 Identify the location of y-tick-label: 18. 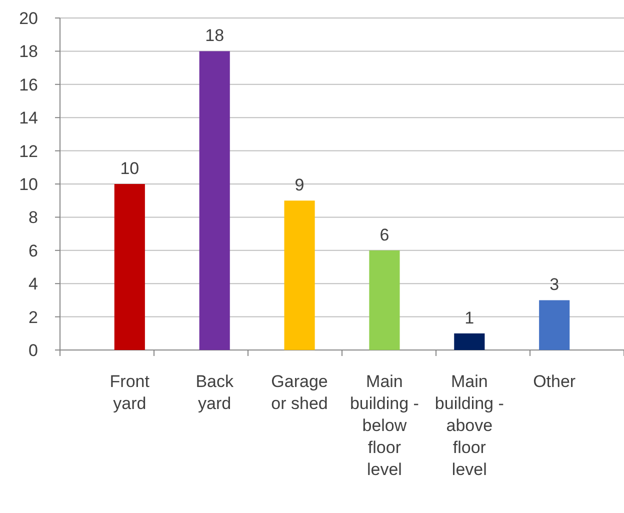
(28, 52).